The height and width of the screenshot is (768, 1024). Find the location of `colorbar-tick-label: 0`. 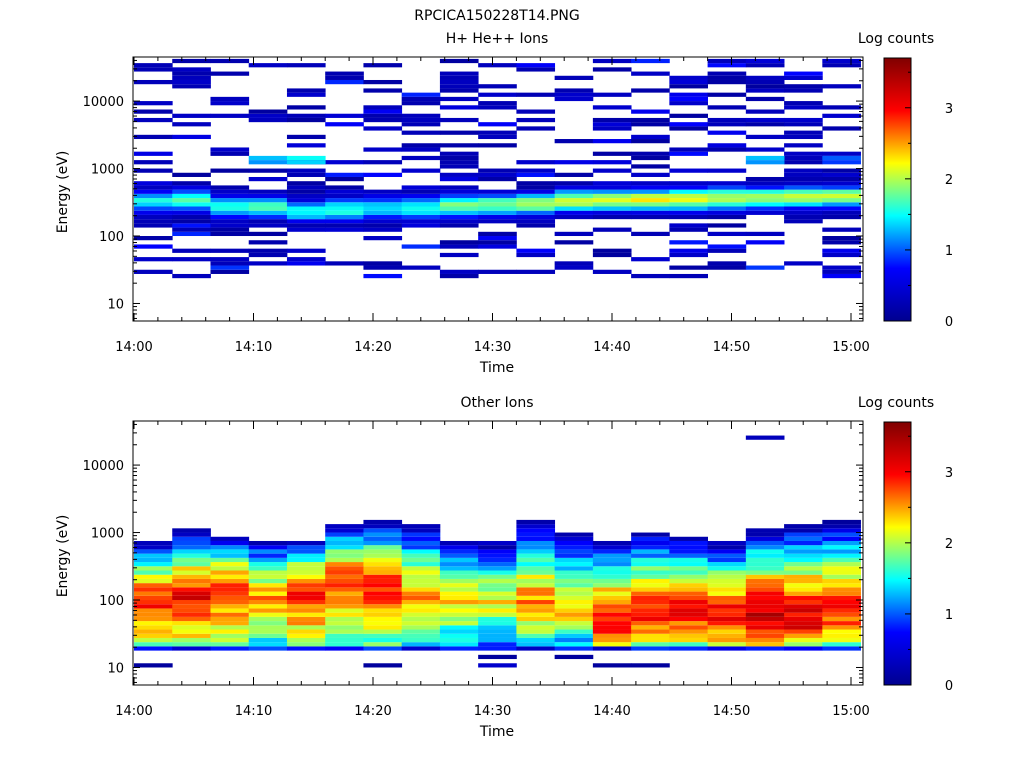

colorbar-tick-label: 0 is located at coordinates (949, 322).